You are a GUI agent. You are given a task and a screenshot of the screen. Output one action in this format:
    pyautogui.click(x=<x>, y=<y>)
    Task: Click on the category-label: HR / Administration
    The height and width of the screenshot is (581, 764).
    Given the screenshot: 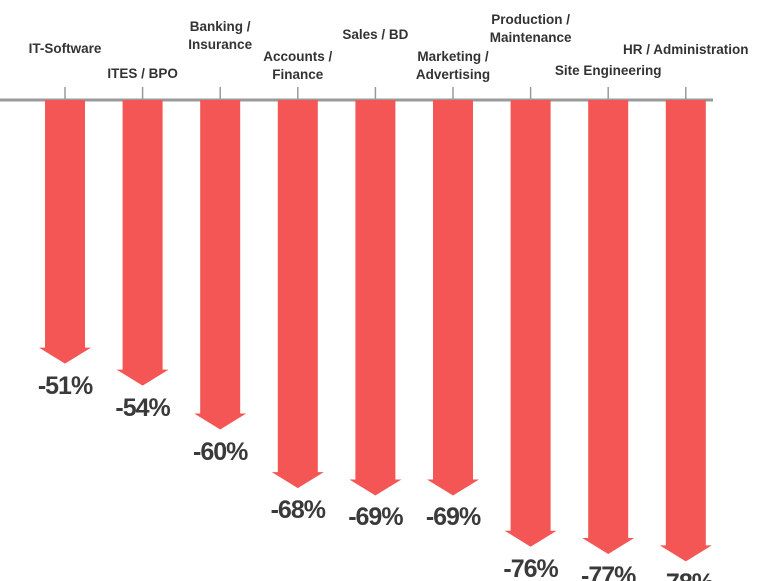 What is the action you would take?
    pyautogui.click(x=686, y=49)
    